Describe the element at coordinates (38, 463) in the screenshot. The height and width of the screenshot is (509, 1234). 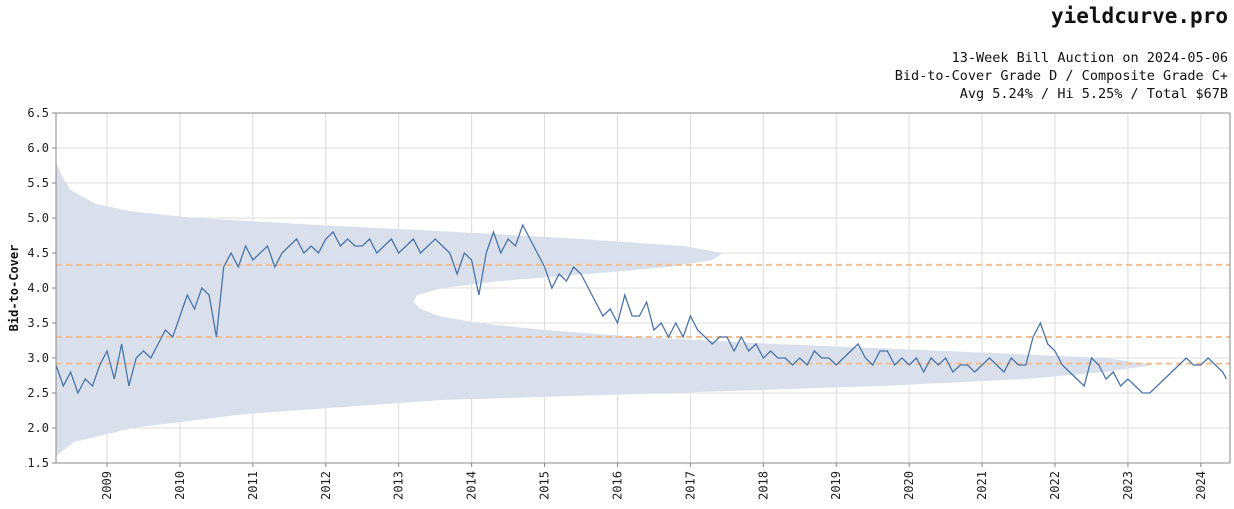
I see `y-tick-label: 1.5` at that location.